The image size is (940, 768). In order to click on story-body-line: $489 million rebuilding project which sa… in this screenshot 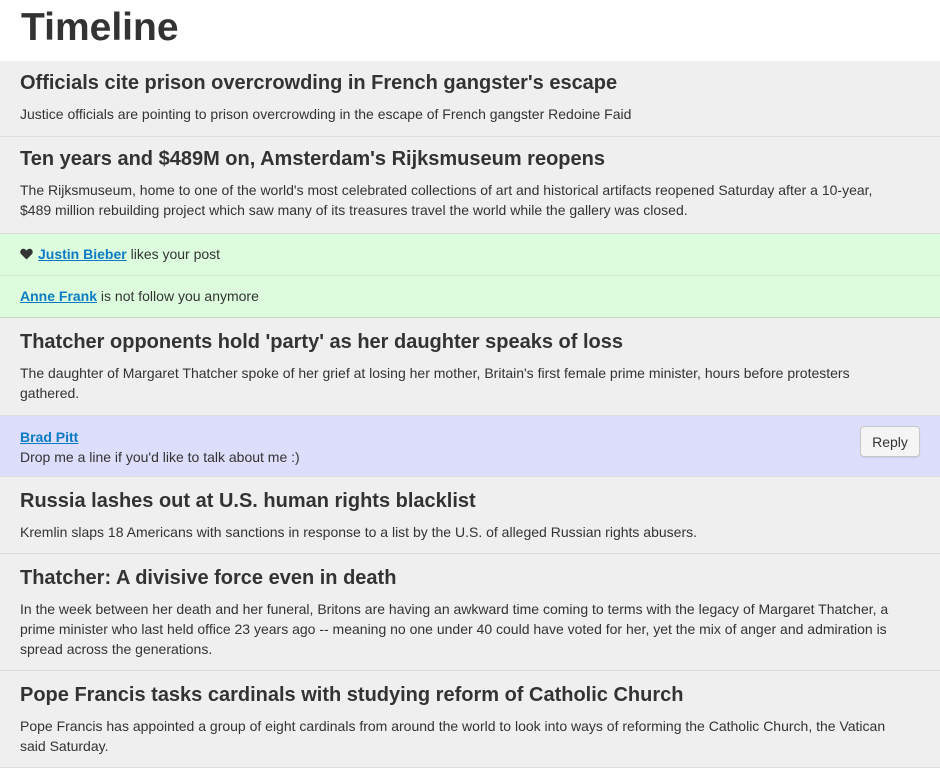, I will do `click(354, 210)`.